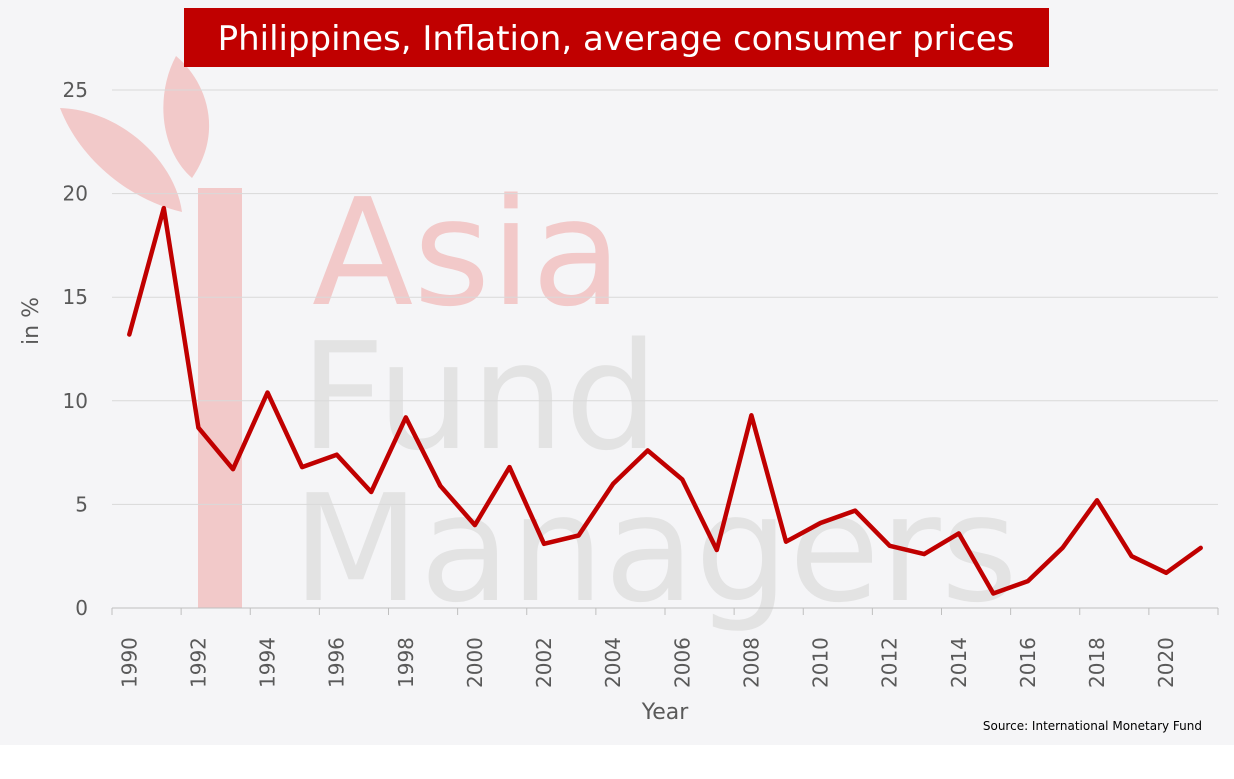  Describe the element at coordinates (613, 662) in the screenshot. I see `x-tick-label-2004: 2004` at that location.